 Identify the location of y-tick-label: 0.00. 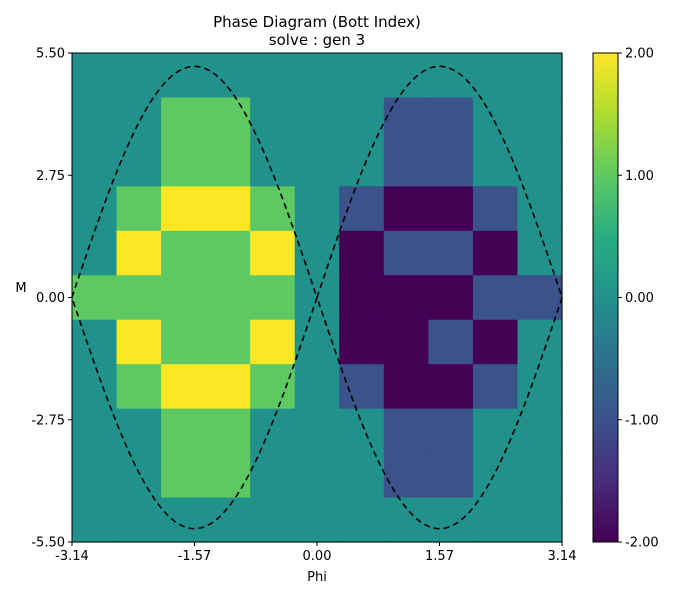
(50, 298).